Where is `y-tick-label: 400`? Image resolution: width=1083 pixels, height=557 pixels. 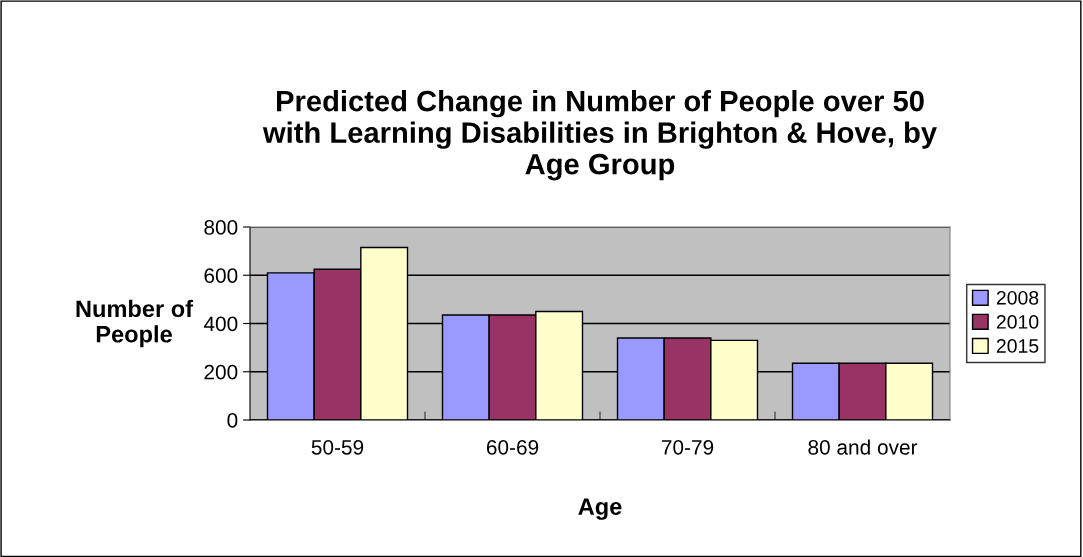
y-tick-label: 400 is located at coordinates (220, 324).